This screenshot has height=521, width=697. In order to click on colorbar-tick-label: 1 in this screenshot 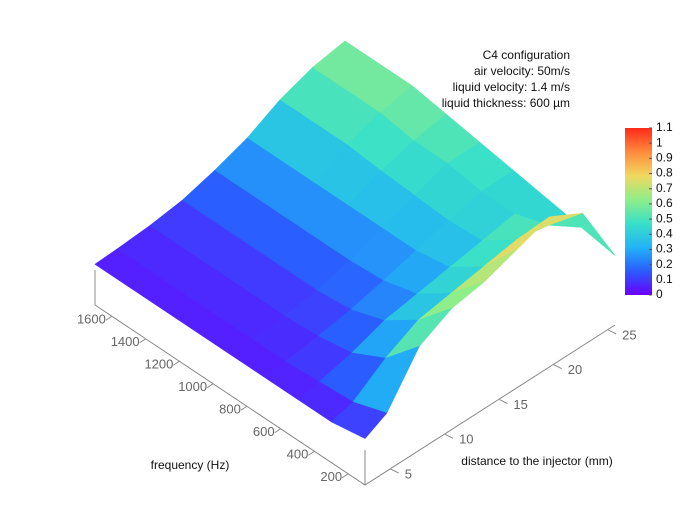, I will do `click(659, 142)`.